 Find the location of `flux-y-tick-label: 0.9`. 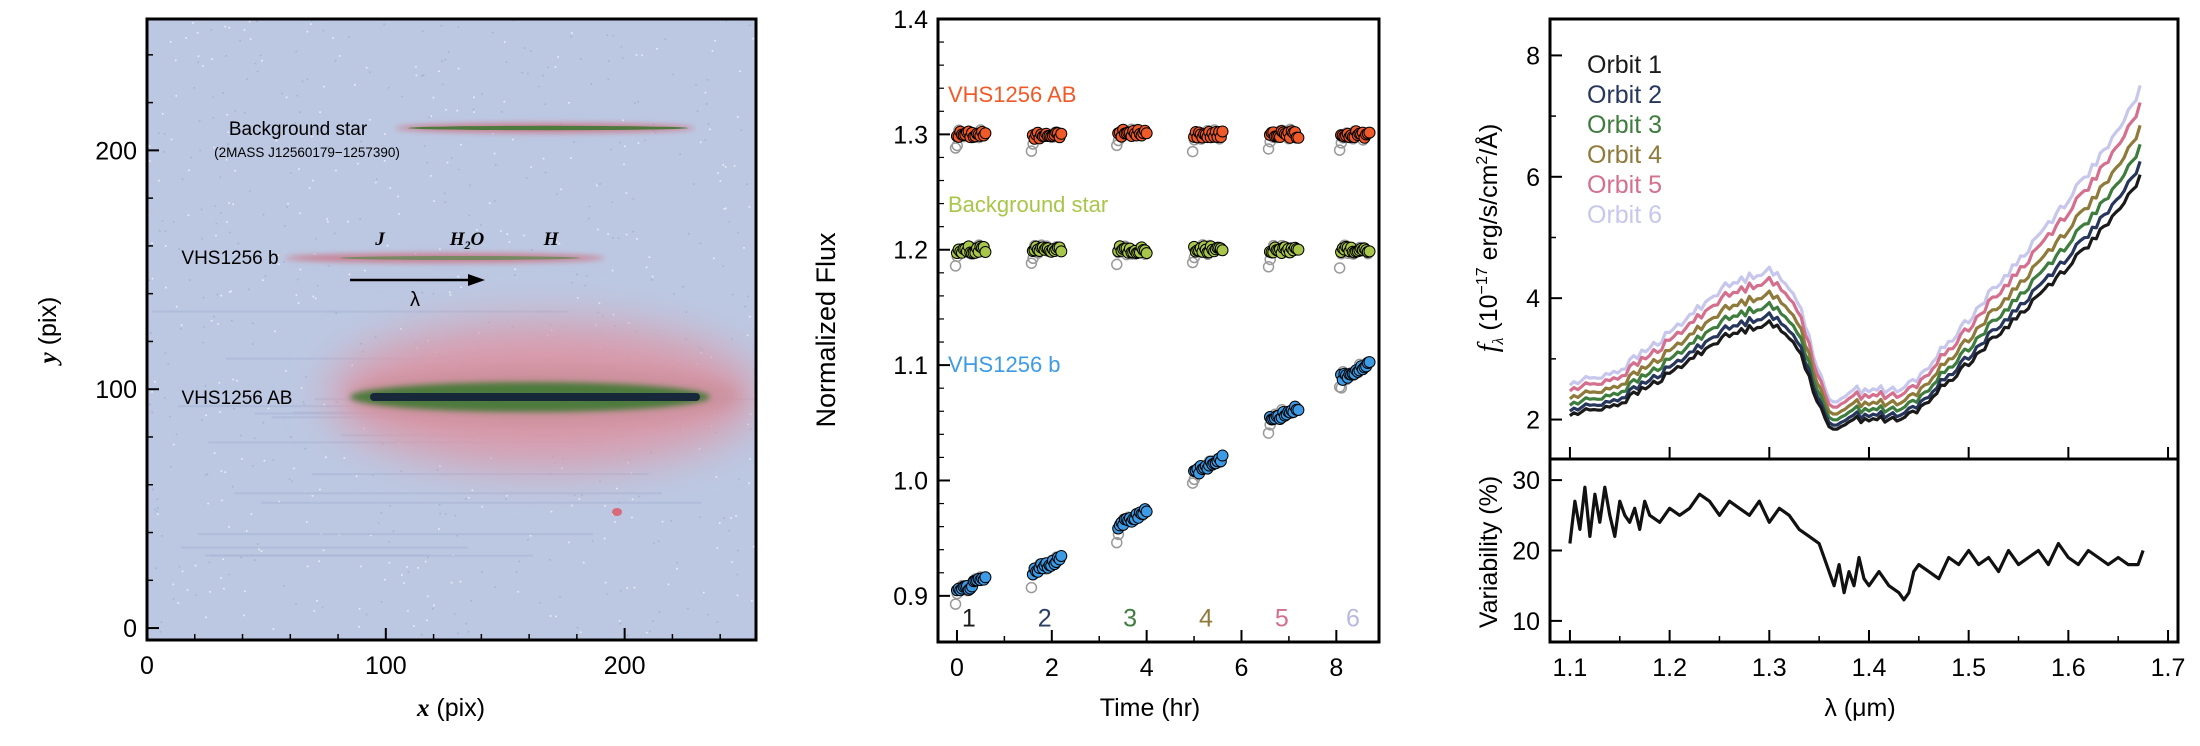

flux-y-tick-label: 0.9 is located at coordinates (910, 597).